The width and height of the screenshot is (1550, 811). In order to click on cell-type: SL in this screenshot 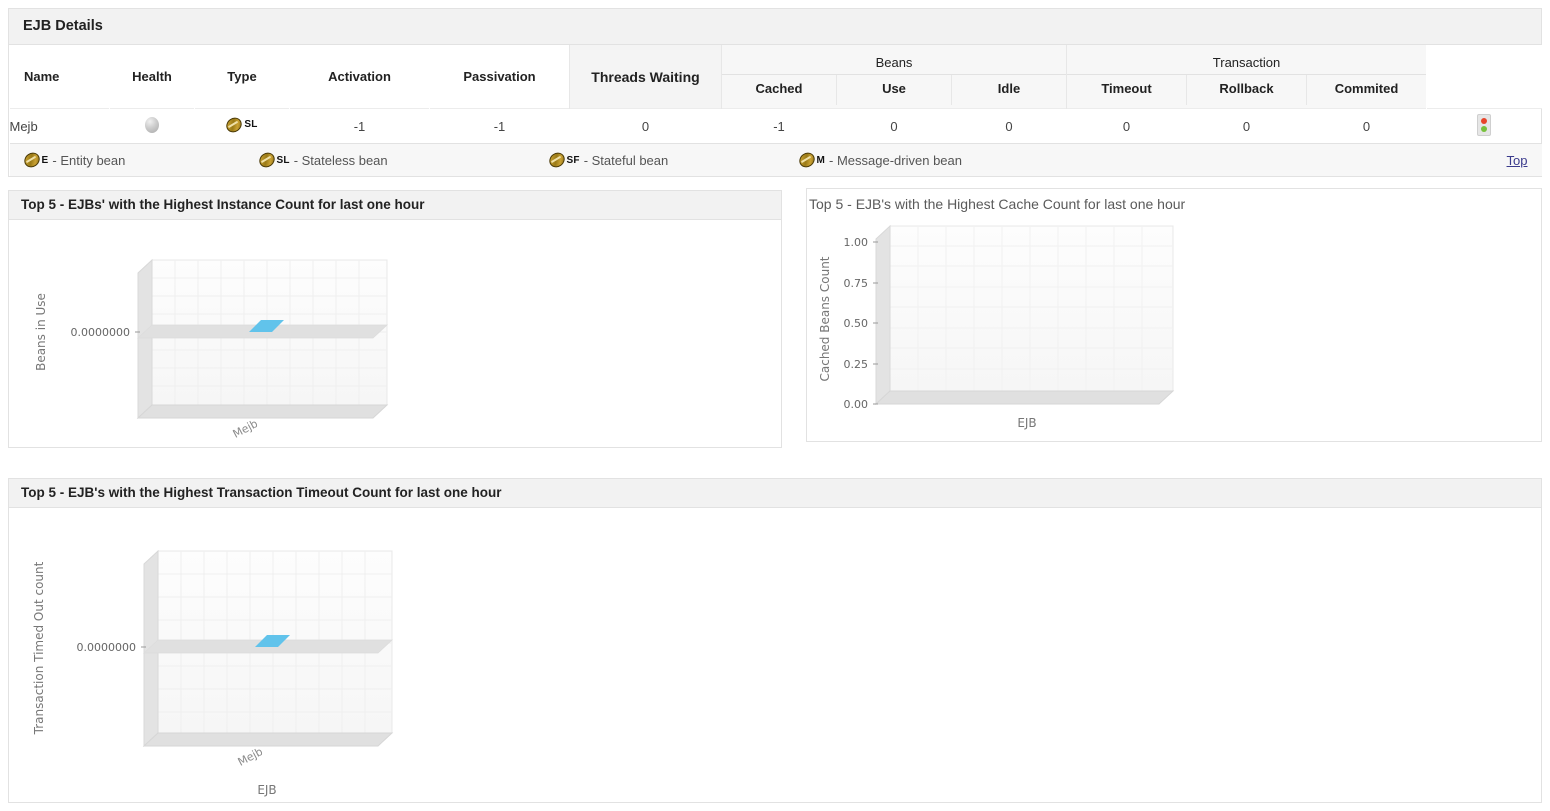, I will do `click(242, 126)`.